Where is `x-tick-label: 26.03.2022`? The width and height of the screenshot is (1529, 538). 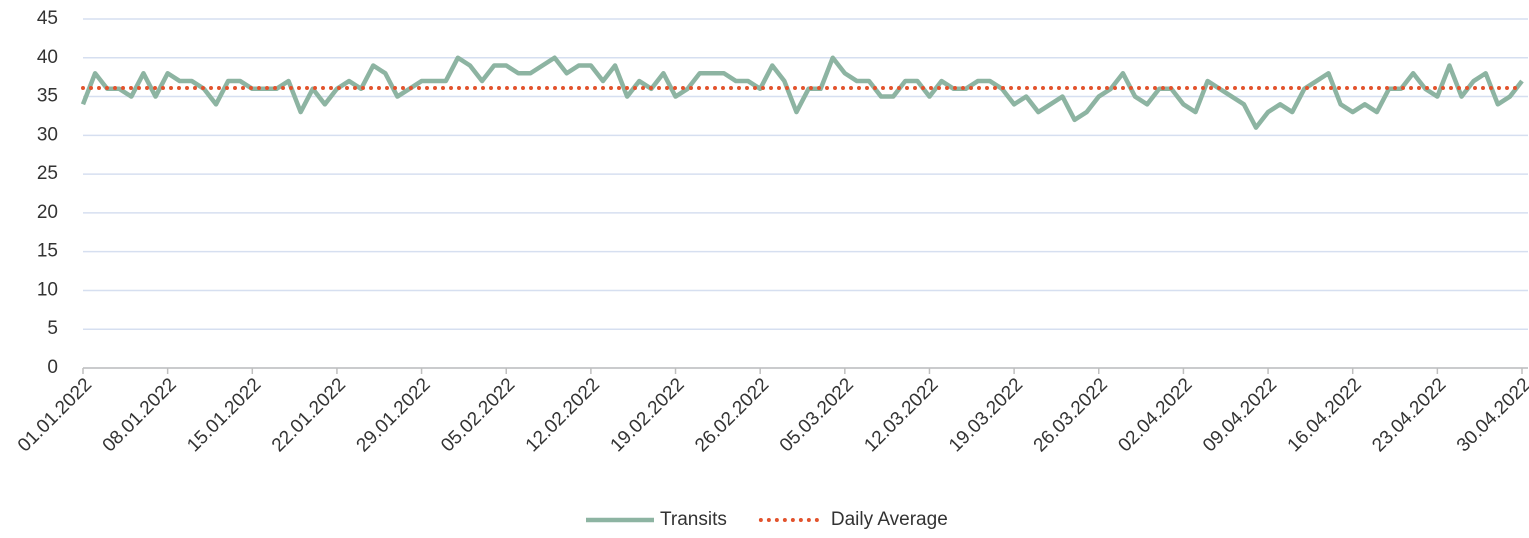 x-tick-label: 26.03.2022 is located at coordinates (1071, 415).